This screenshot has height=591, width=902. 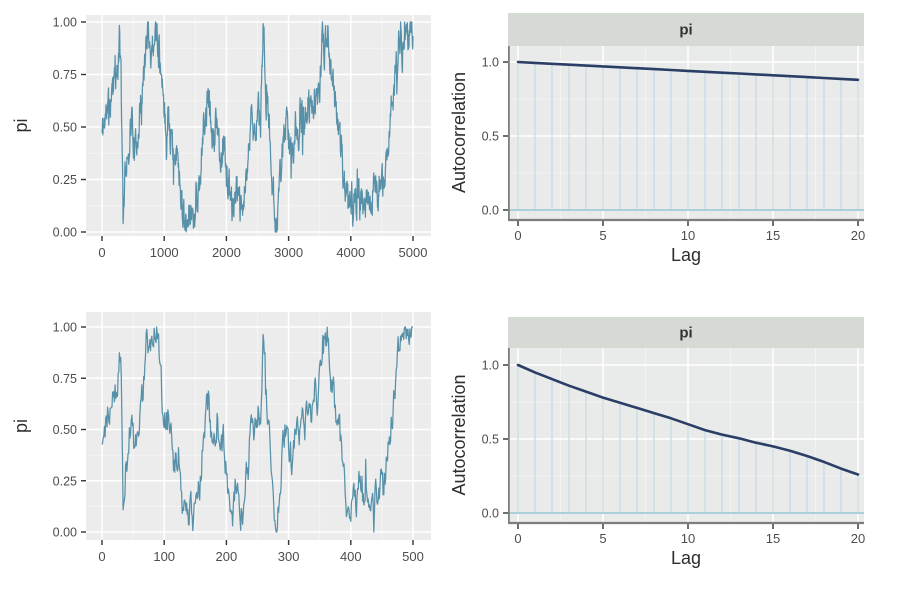 What do you see at coordinates (413, 252) in the screenshot?
I see `x-tick-label: 5000` at bounding box center [413, 252].